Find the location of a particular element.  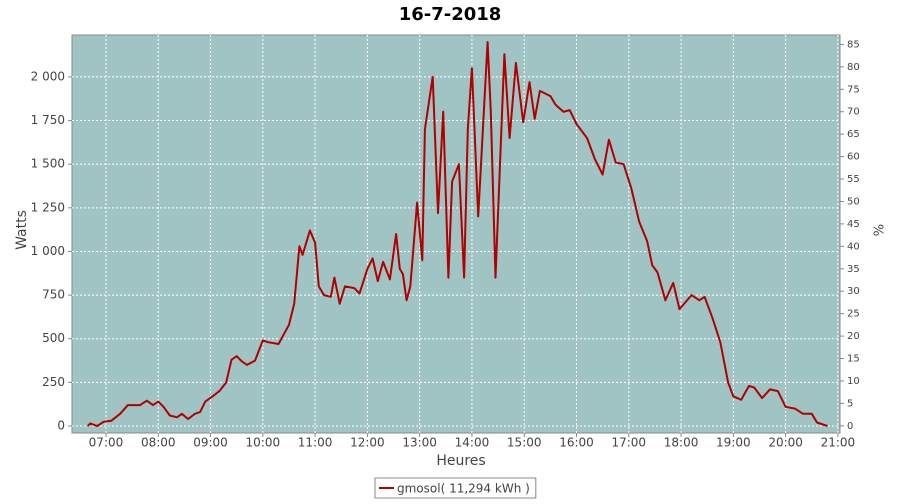

y2-tick-label: 35 is located at coordinates (853, 269).